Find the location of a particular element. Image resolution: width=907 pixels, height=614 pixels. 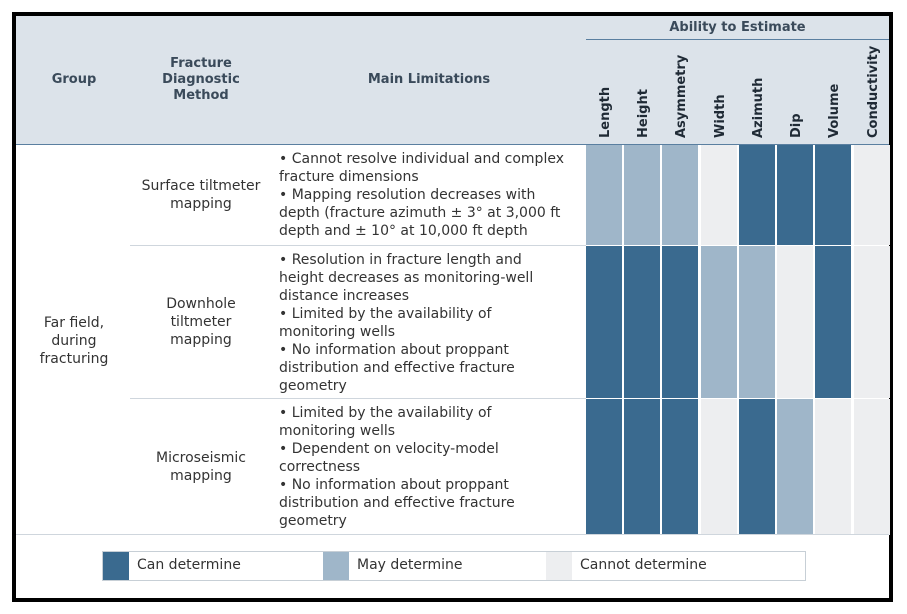

limitation-line: • Mapping resolution decreases with is located at coordinates (407, 195).